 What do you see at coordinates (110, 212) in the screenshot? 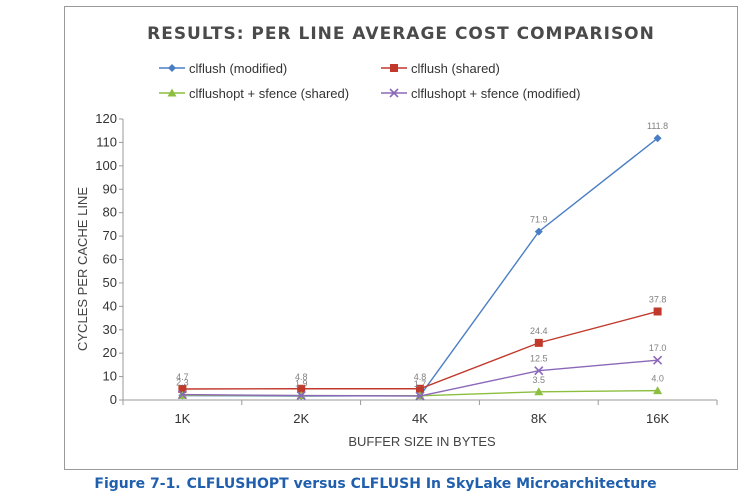
I see `y-tick-label: 80` at bounding box center [110, 212].